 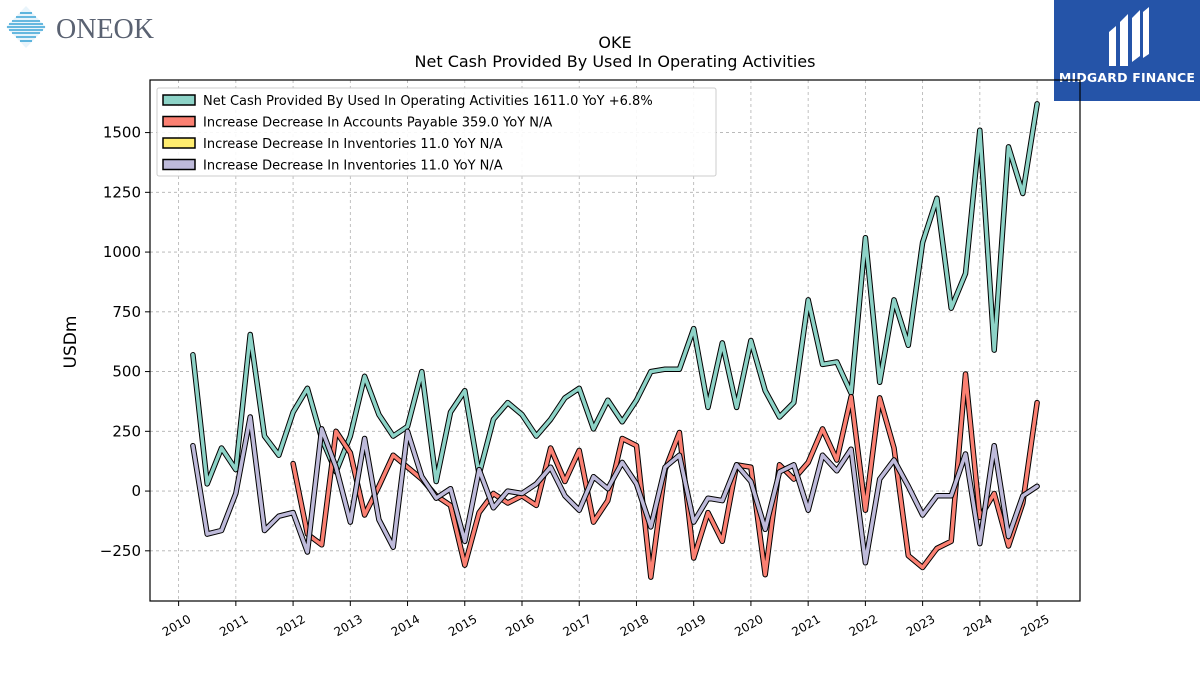 I want to click on legend-box, so click(x=436, y=132).